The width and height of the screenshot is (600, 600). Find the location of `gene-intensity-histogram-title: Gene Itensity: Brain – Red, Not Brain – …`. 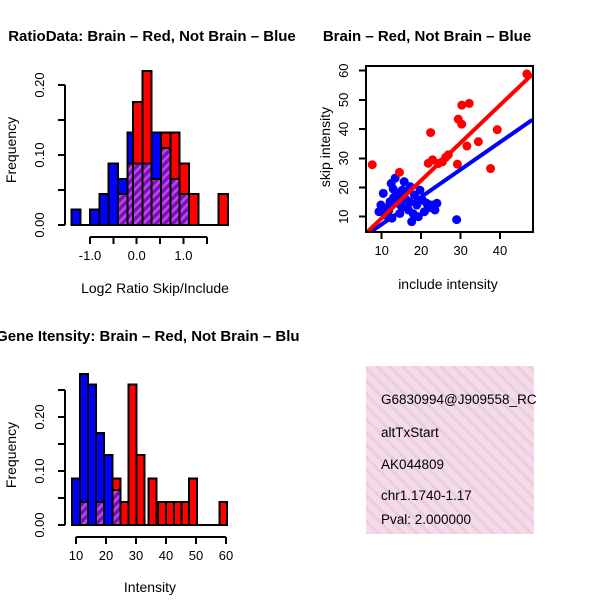

gene-intensity-histogram-title: Gene Itensity: Brain – Red, Not Brain – … is located at coordinates (150, 336).